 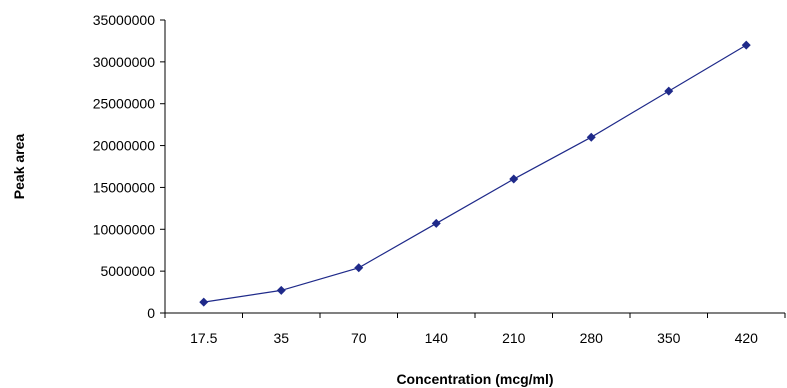 What do you see at coordinates (203, 338) in the screenshot?
I see `x-tick-label: 17.5` at bounding box center [203, 338].